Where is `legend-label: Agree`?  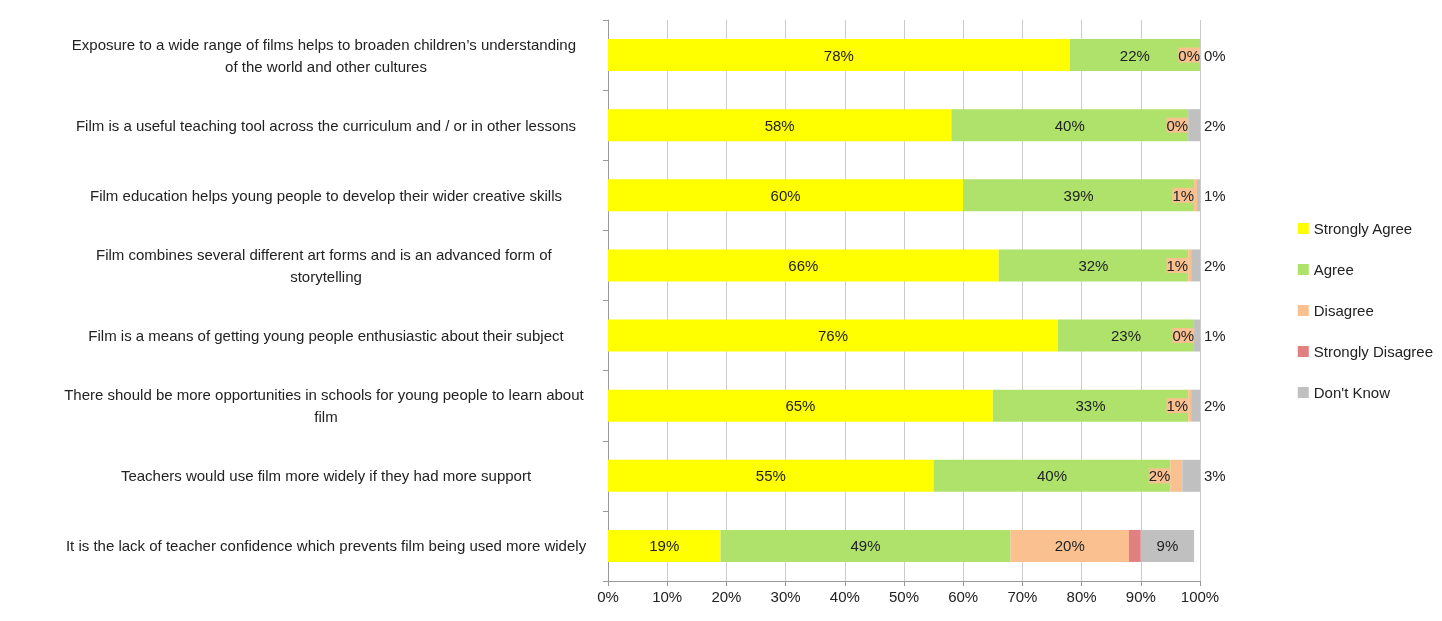
legend-label: Agree is located at coordinates (1333, 269).